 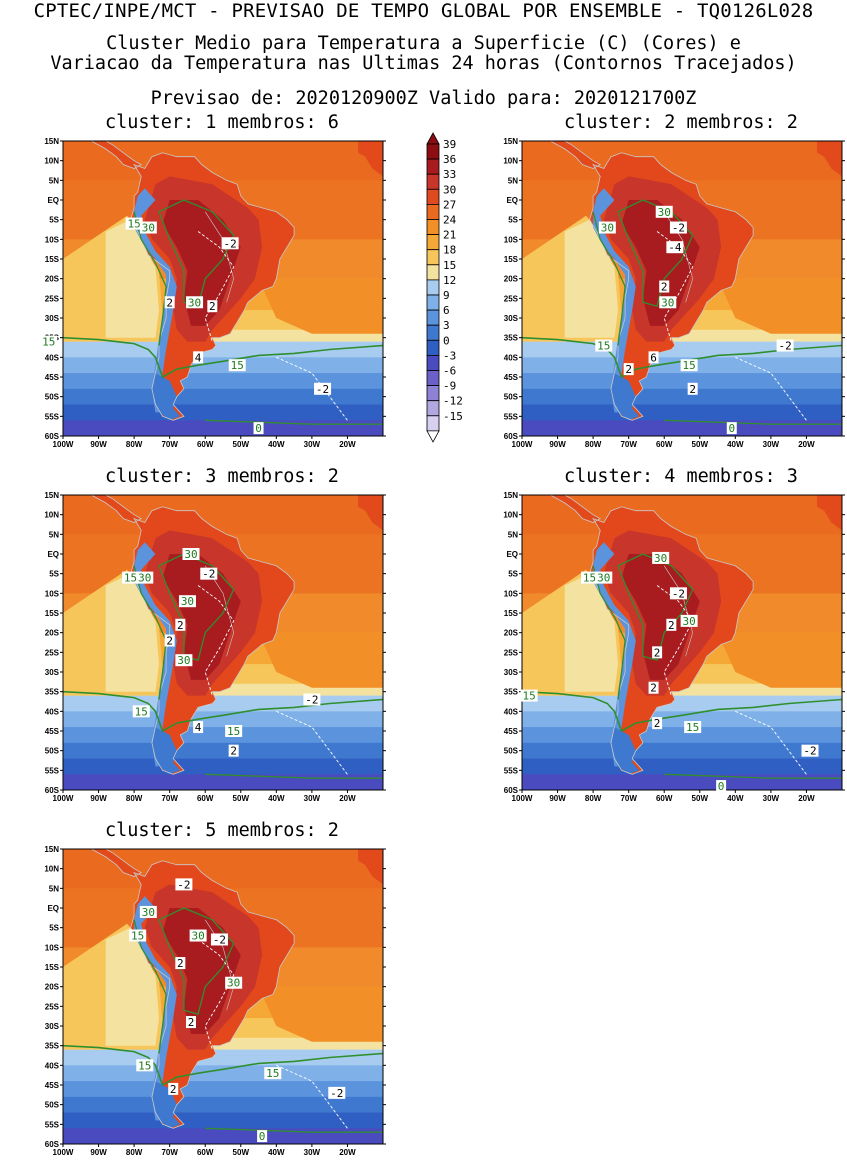 What do you see at coordinates (222, 830) in the screenshot?
I see `cluster-5-title: cluster: 5 membros: 2` at bounding box center [222, 830].